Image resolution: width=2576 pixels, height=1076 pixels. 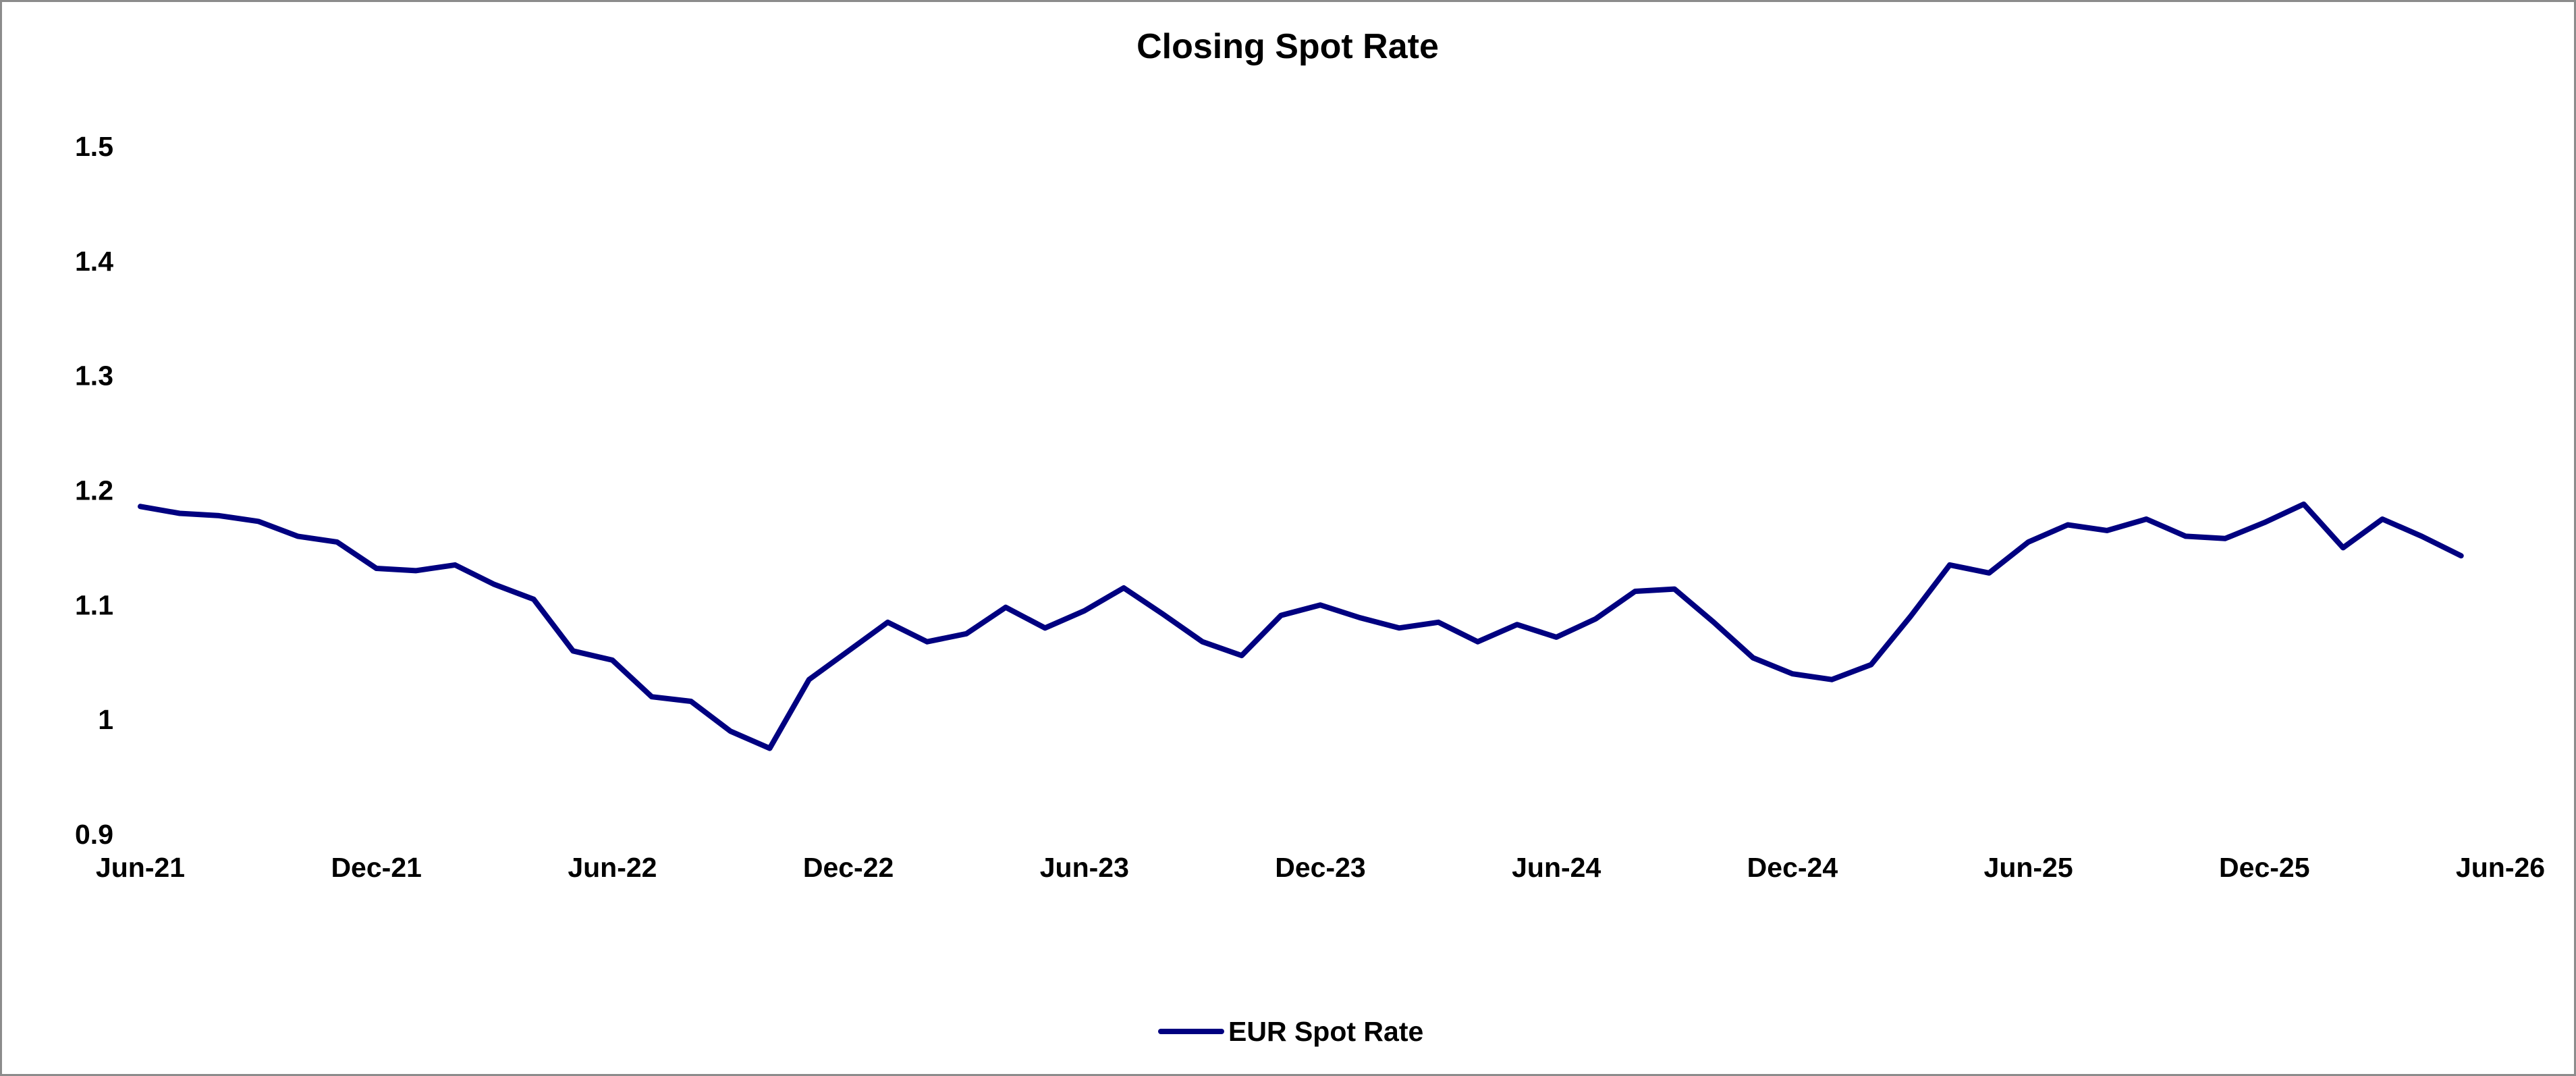 I want to click on y-tick-label: 1.1, so click(x=94, y=604).